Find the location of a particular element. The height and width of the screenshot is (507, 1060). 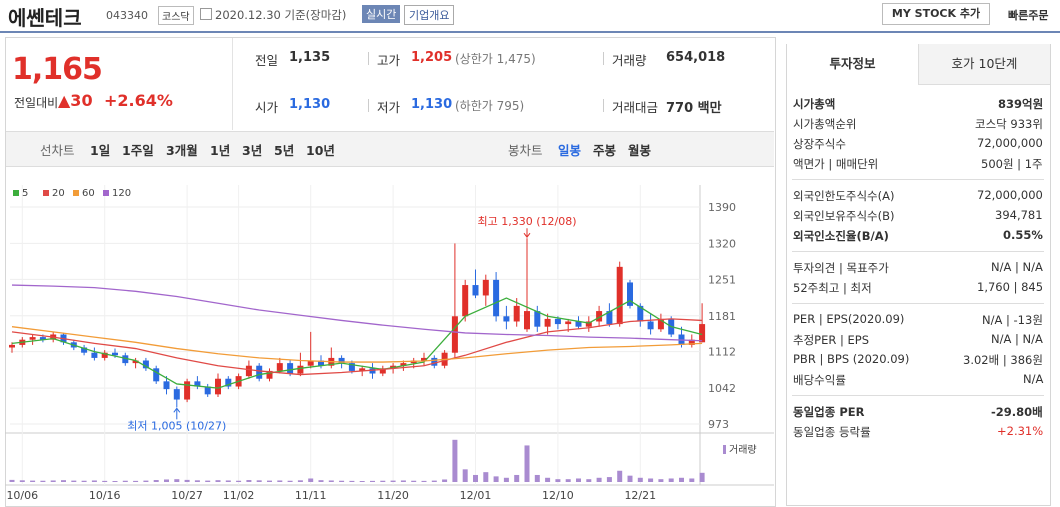

info-label: 52주최고 | 최저 is located at coordinates (832, 288).